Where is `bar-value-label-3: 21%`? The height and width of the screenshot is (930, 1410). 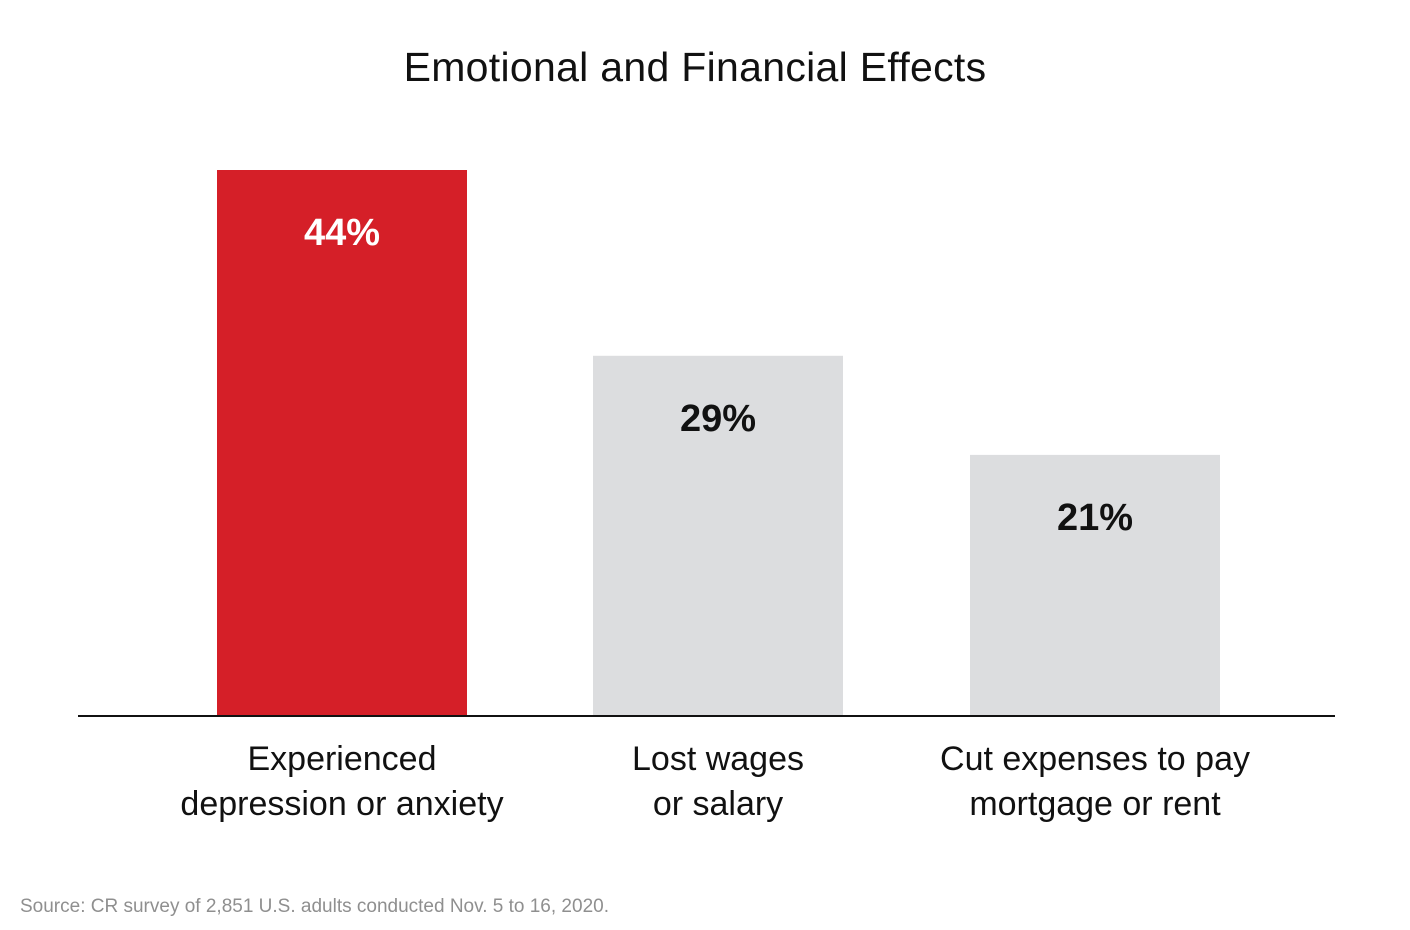 bar-value-label-3: 21% is located at coordinates (1095, 518).